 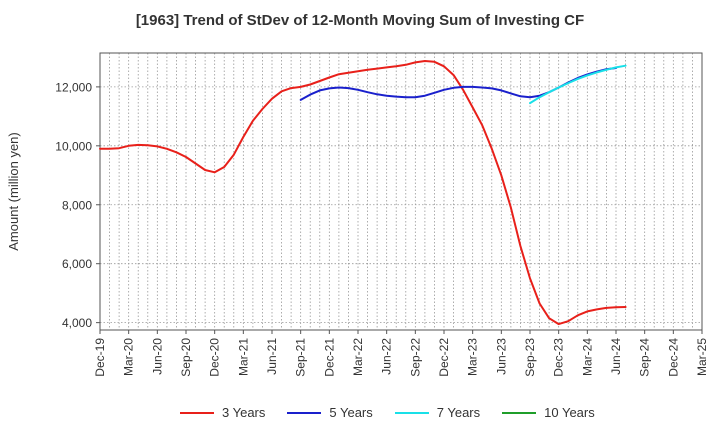 What do you see at coordinates (387, 356) in the screenshot?
I see `x-tick-label: Jun-22` at bounding box center [387, 356].